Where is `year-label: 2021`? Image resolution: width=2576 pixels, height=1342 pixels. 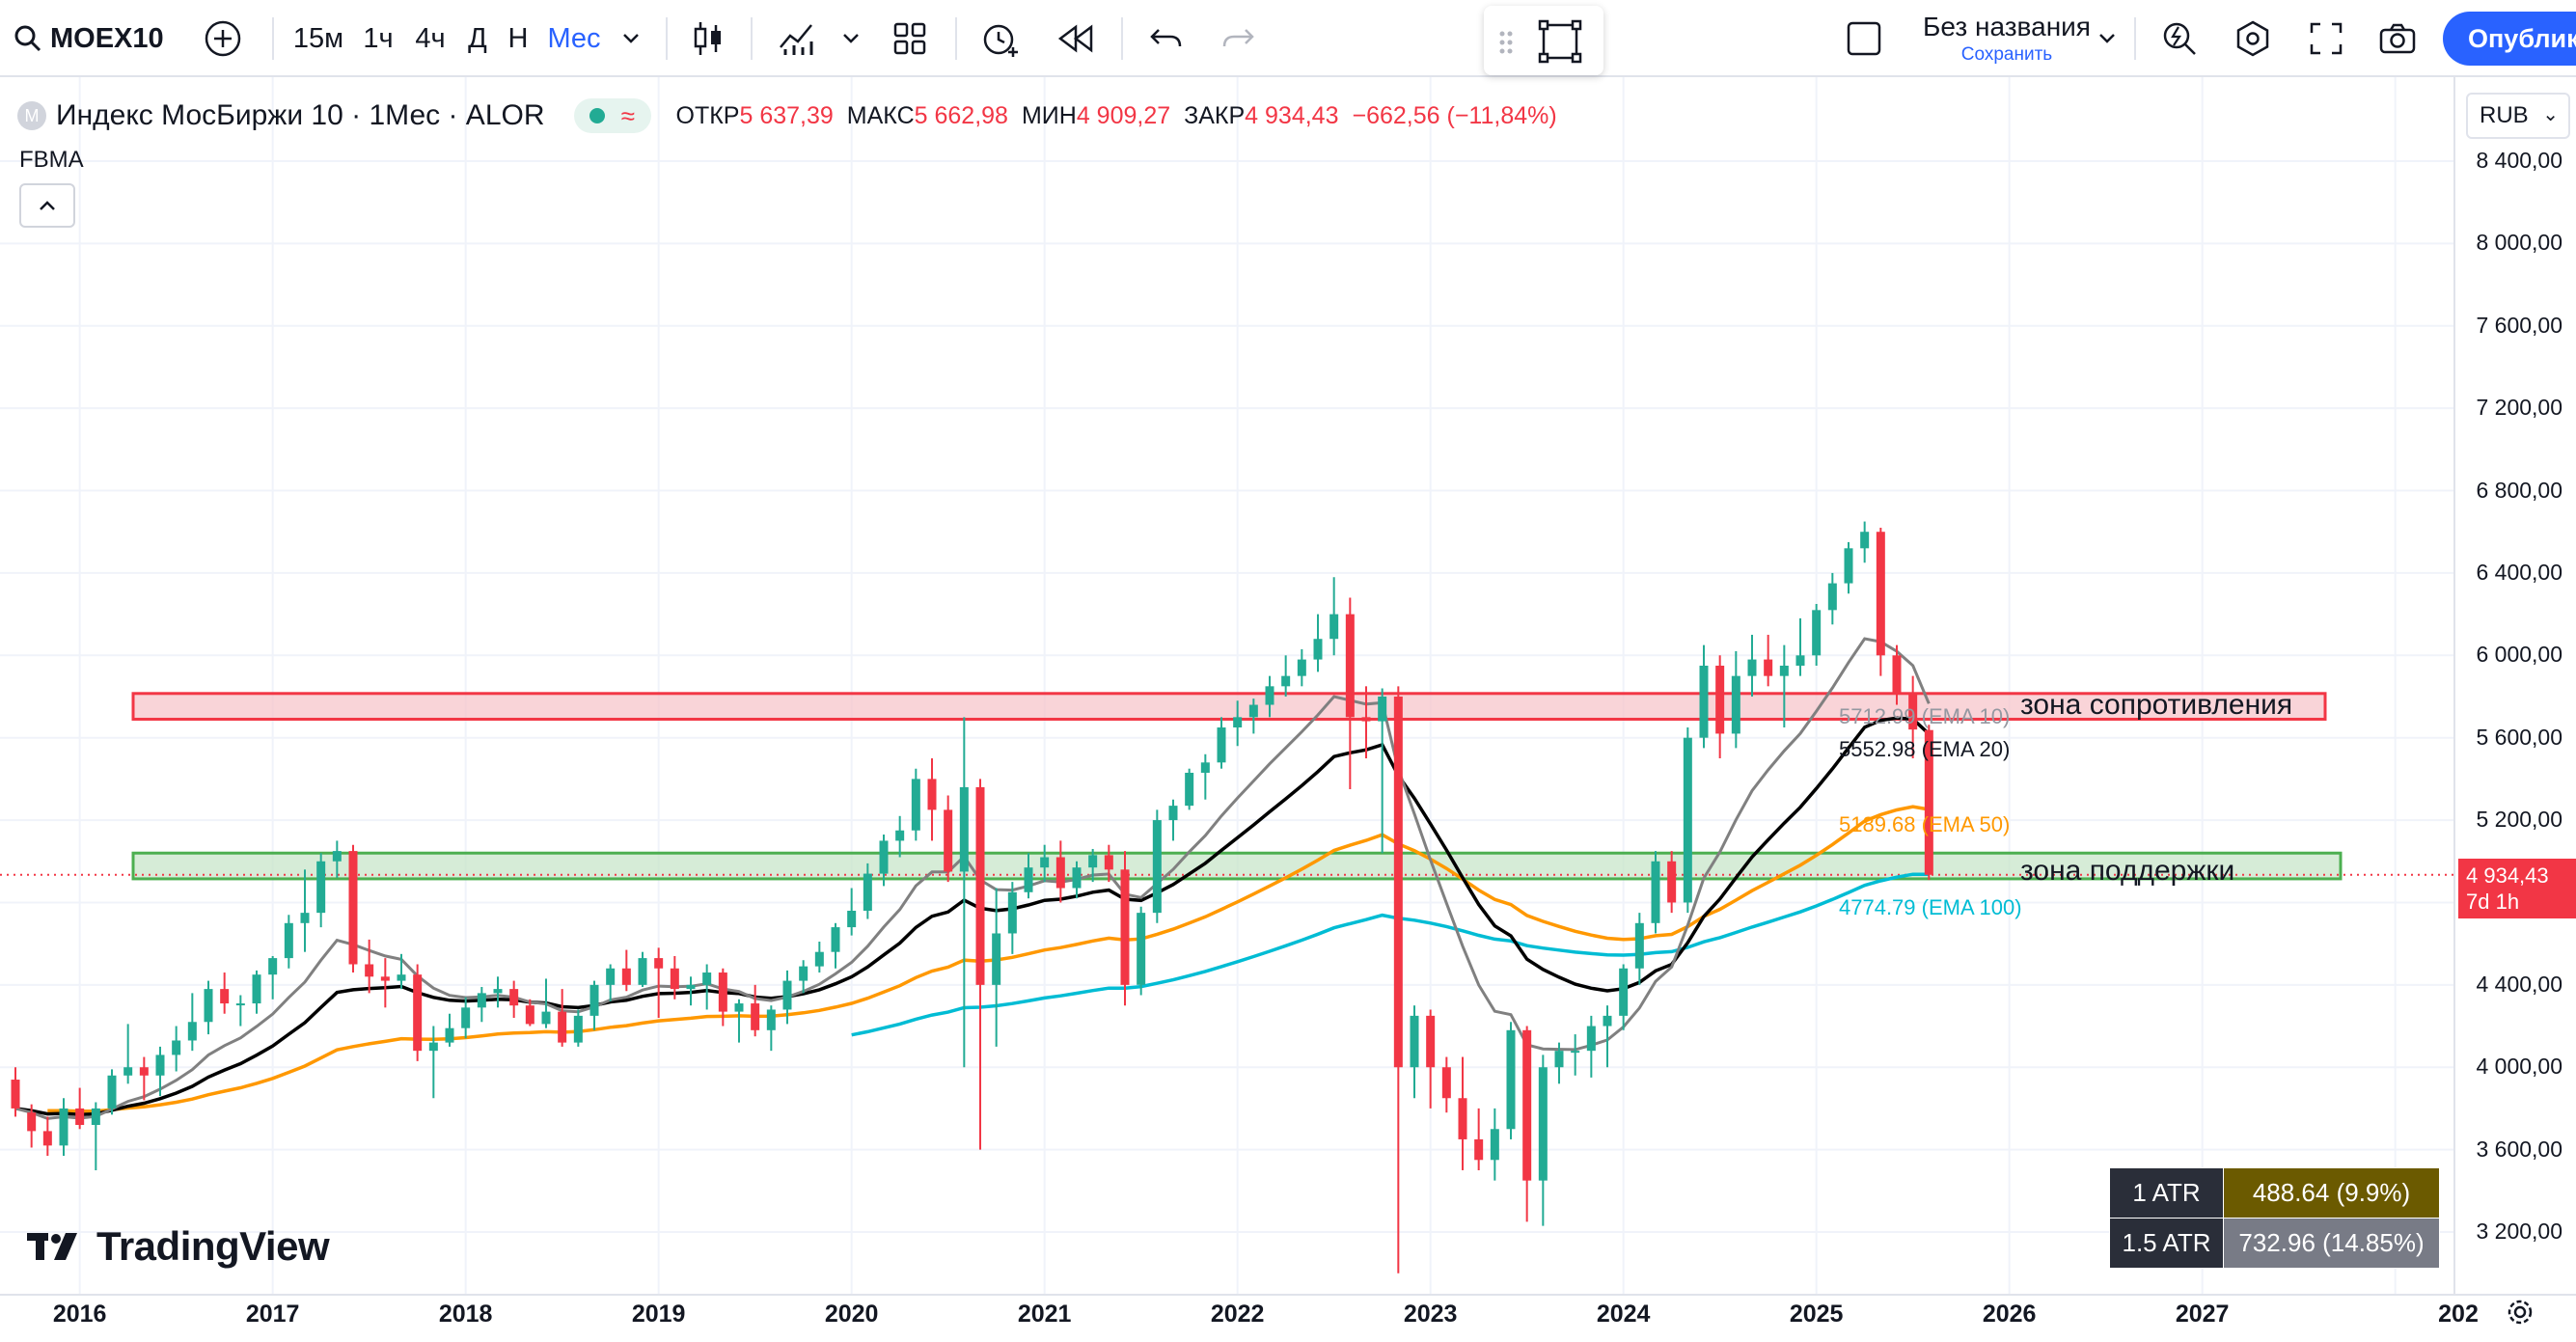
year-label: 2021 is located at coordinates (1044, 1314).